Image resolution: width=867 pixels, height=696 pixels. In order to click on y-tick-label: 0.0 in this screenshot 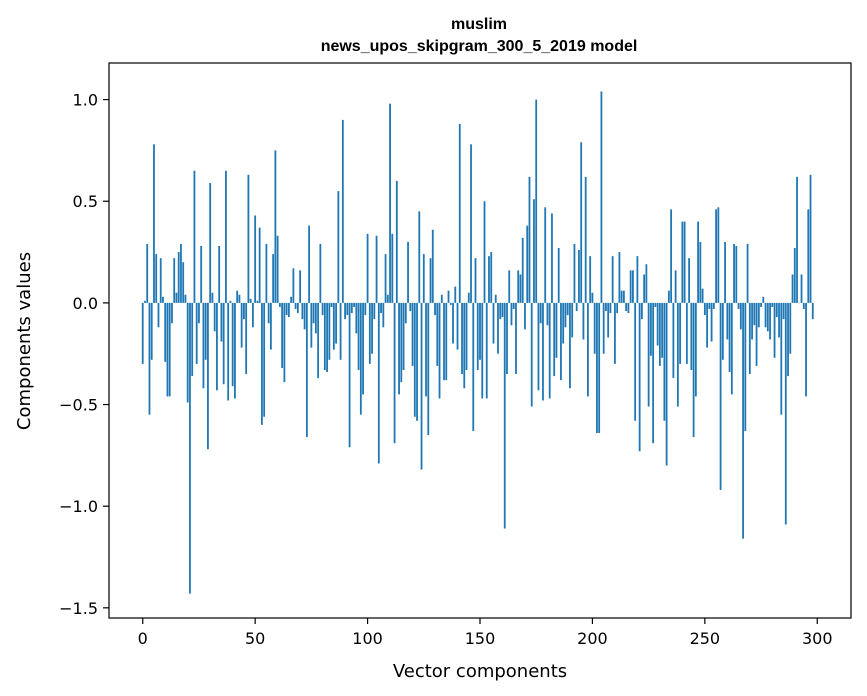, I will do `click(85, 303)`.